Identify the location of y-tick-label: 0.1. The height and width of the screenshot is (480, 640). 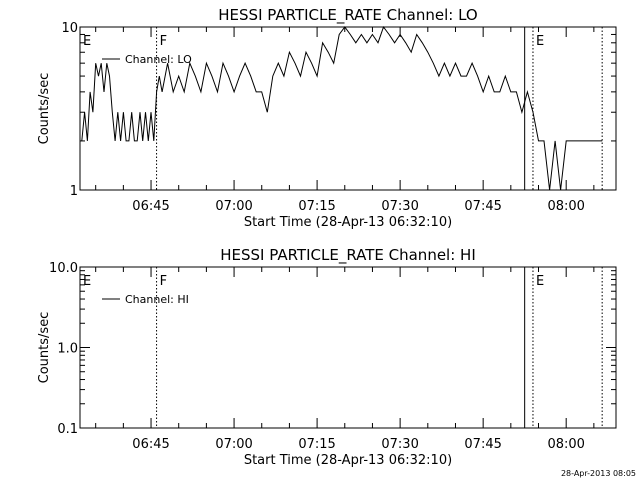
(67, 429).